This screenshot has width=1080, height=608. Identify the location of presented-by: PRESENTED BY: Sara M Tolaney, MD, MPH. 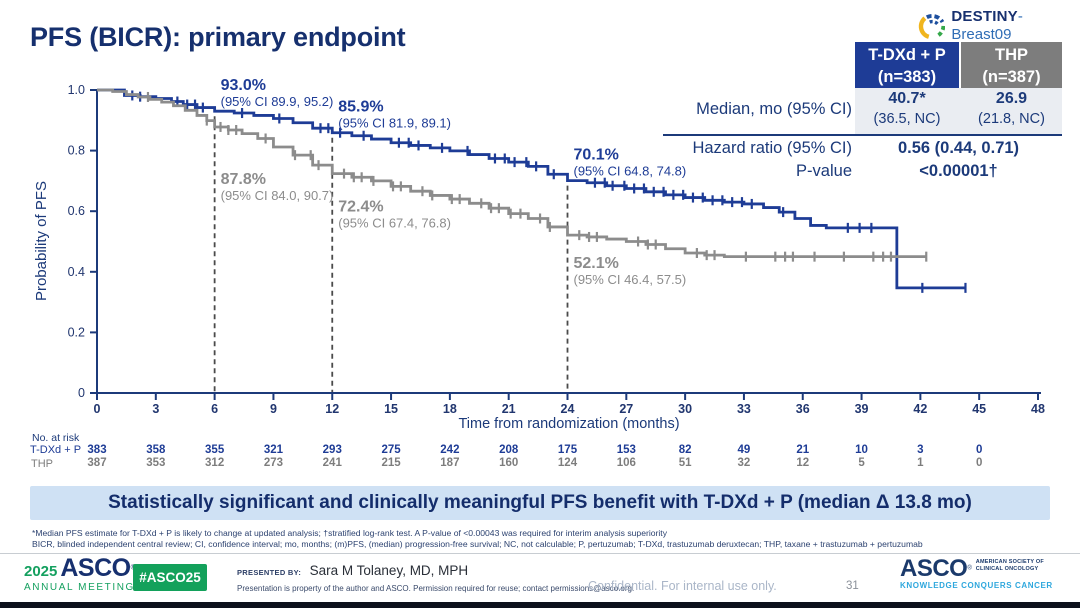
(352, 571).